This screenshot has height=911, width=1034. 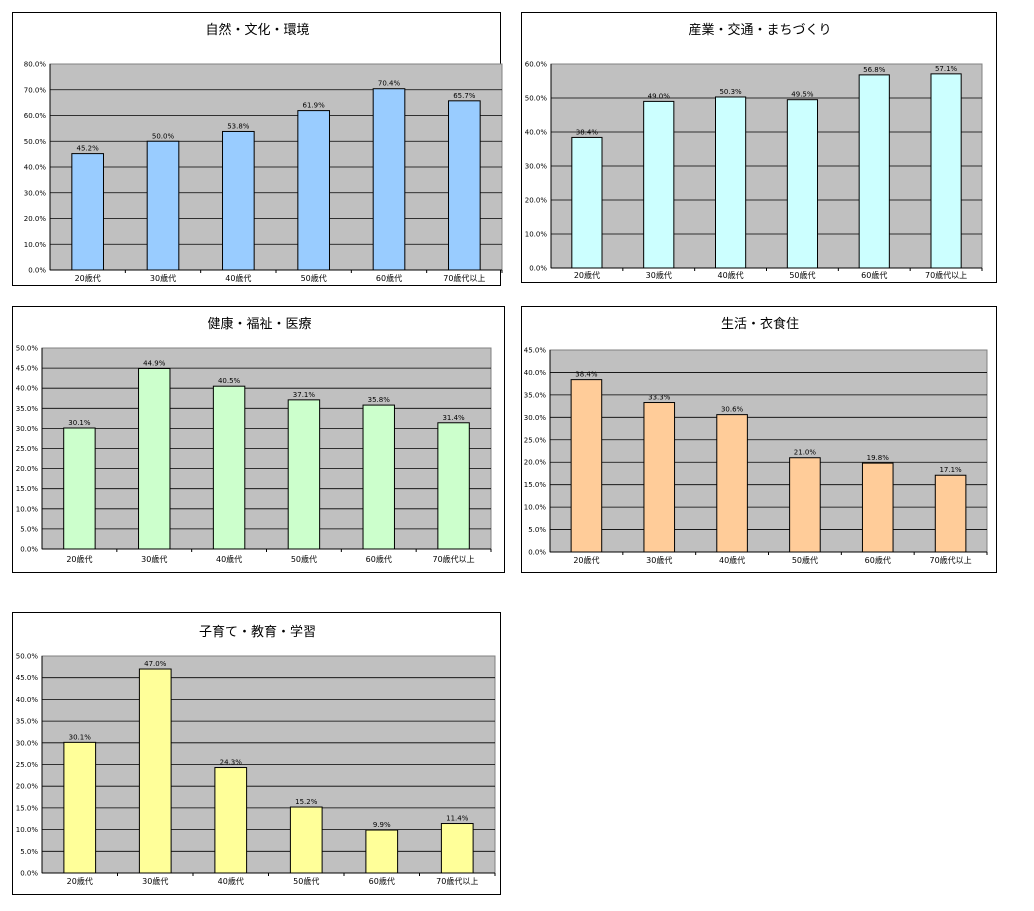 What do you see at coordinates (659, 96) in the screenshot?
I see `data-label: 49.0%` at bounding box center [659, 96].